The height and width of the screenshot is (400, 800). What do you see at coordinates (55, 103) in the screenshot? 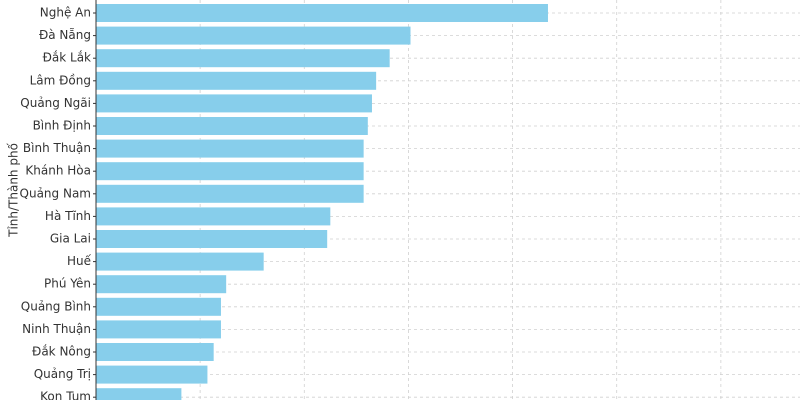
I see `y-tick-label: Quảng Ngãi` at bounding box center [55, 103].